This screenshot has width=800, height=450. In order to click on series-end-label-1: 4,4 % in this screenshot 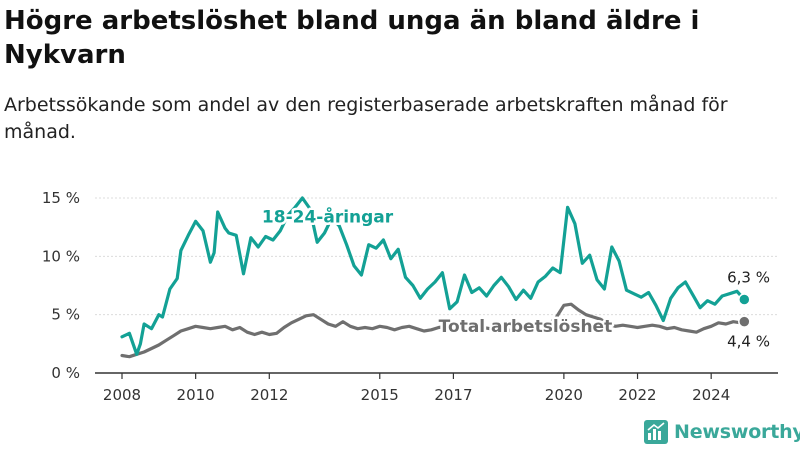, I will do `click(748, 342)`.